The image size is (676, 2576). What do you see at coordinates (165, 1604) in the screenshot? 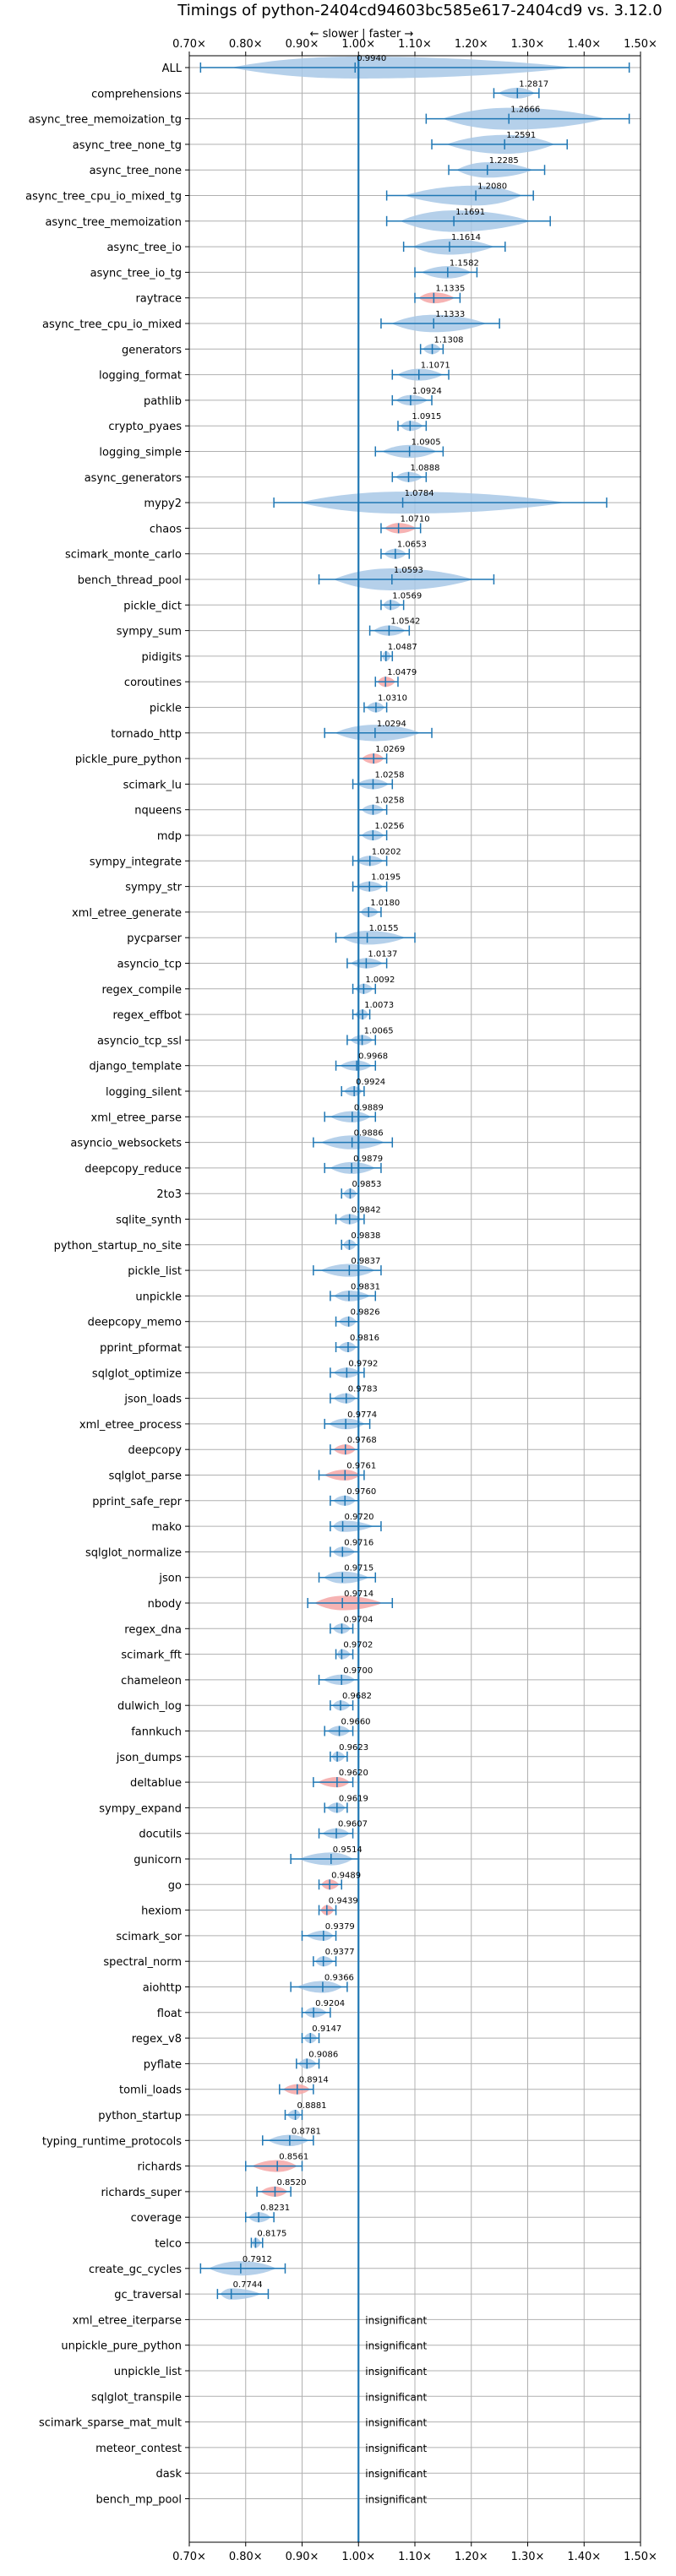
I see `benchmark-label: nbody` at bounding box center [165, 1604].